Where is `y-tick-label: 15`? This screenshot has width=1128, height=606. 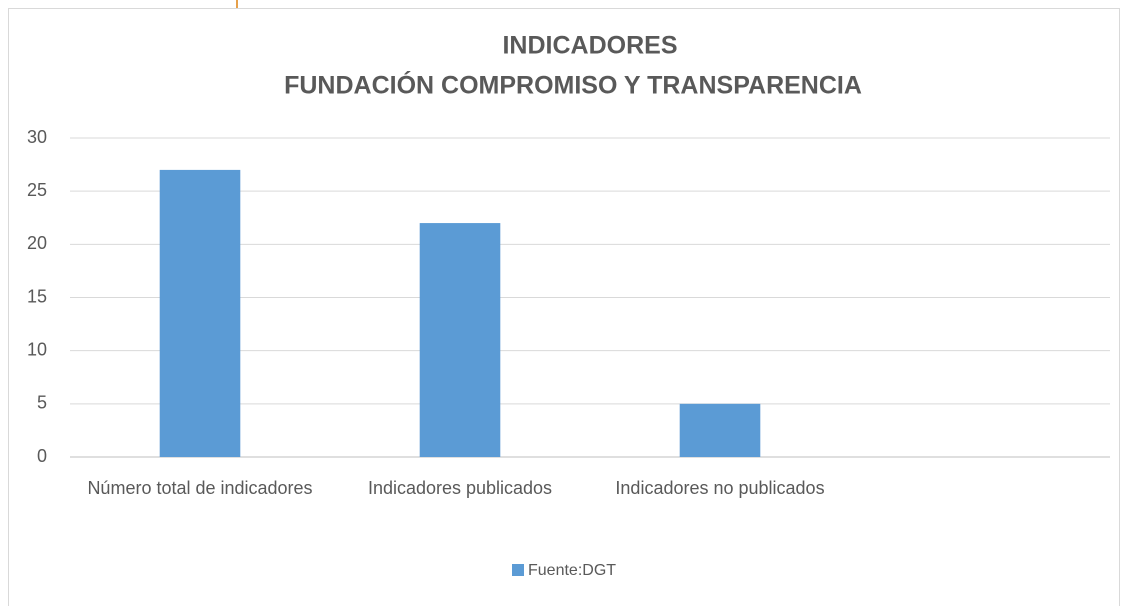 y-tick-label: 15 is located at coordinates (37, 296).